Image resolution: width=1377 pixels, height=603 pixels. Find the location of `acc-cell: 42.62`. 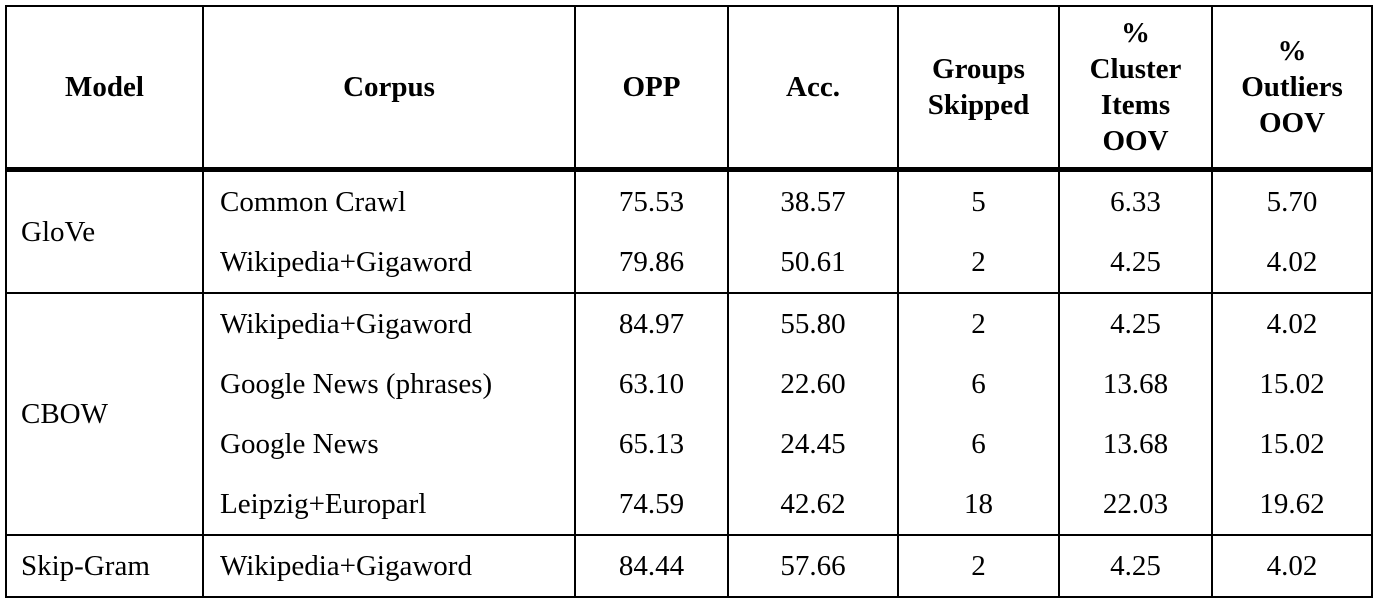

acc-cell: 42.62 is located at coordinates (813, 504).